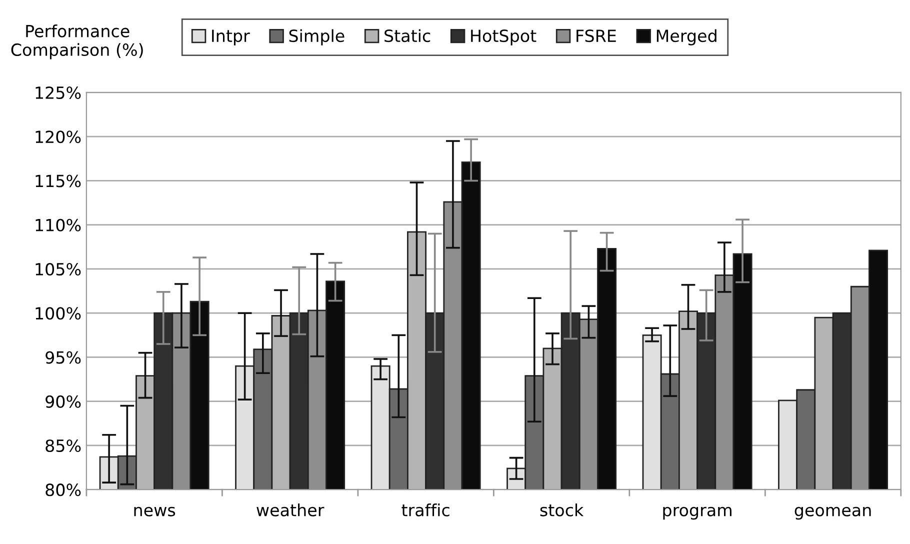  Describe the element at coordinates (77, 42) in the screenshot. I see `y-axis-title: Performance Comparison (%)` at that location.